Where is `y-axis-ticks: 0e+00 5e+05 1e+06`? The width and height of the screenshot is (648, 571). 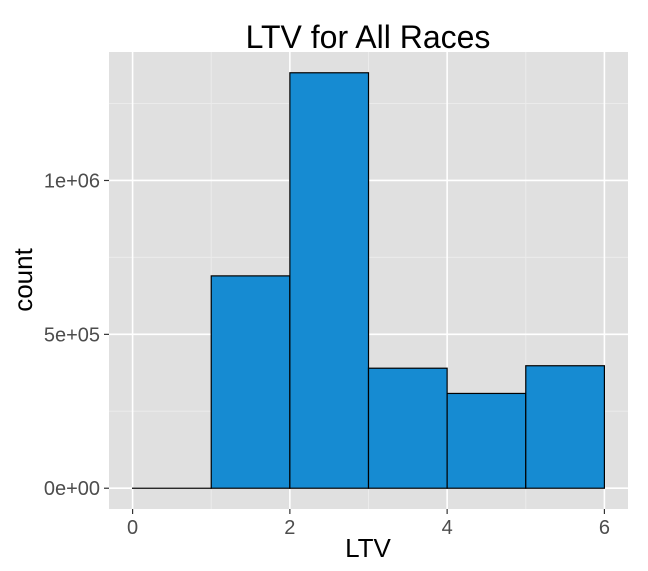
y-axis-ticks: 0e+00 5e+05 1e+06 is located at coordinates (76, 335).